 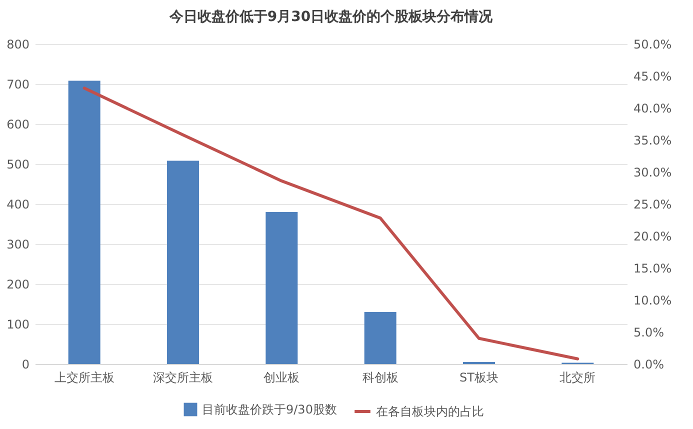 I want to click on x-tick-label: 北交所, so click(x=578, y=377).